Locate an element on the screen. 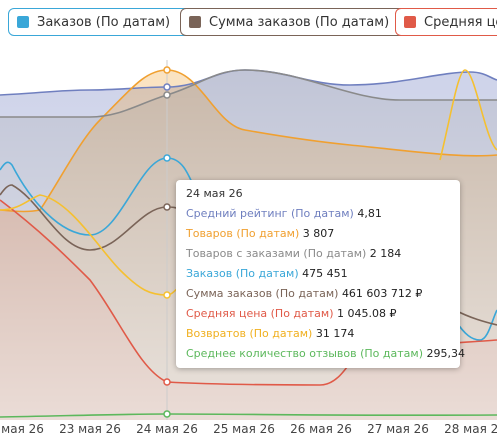  tooltip-row: Товаров (По датам) 3 807 is located at coordinates (318, 236).